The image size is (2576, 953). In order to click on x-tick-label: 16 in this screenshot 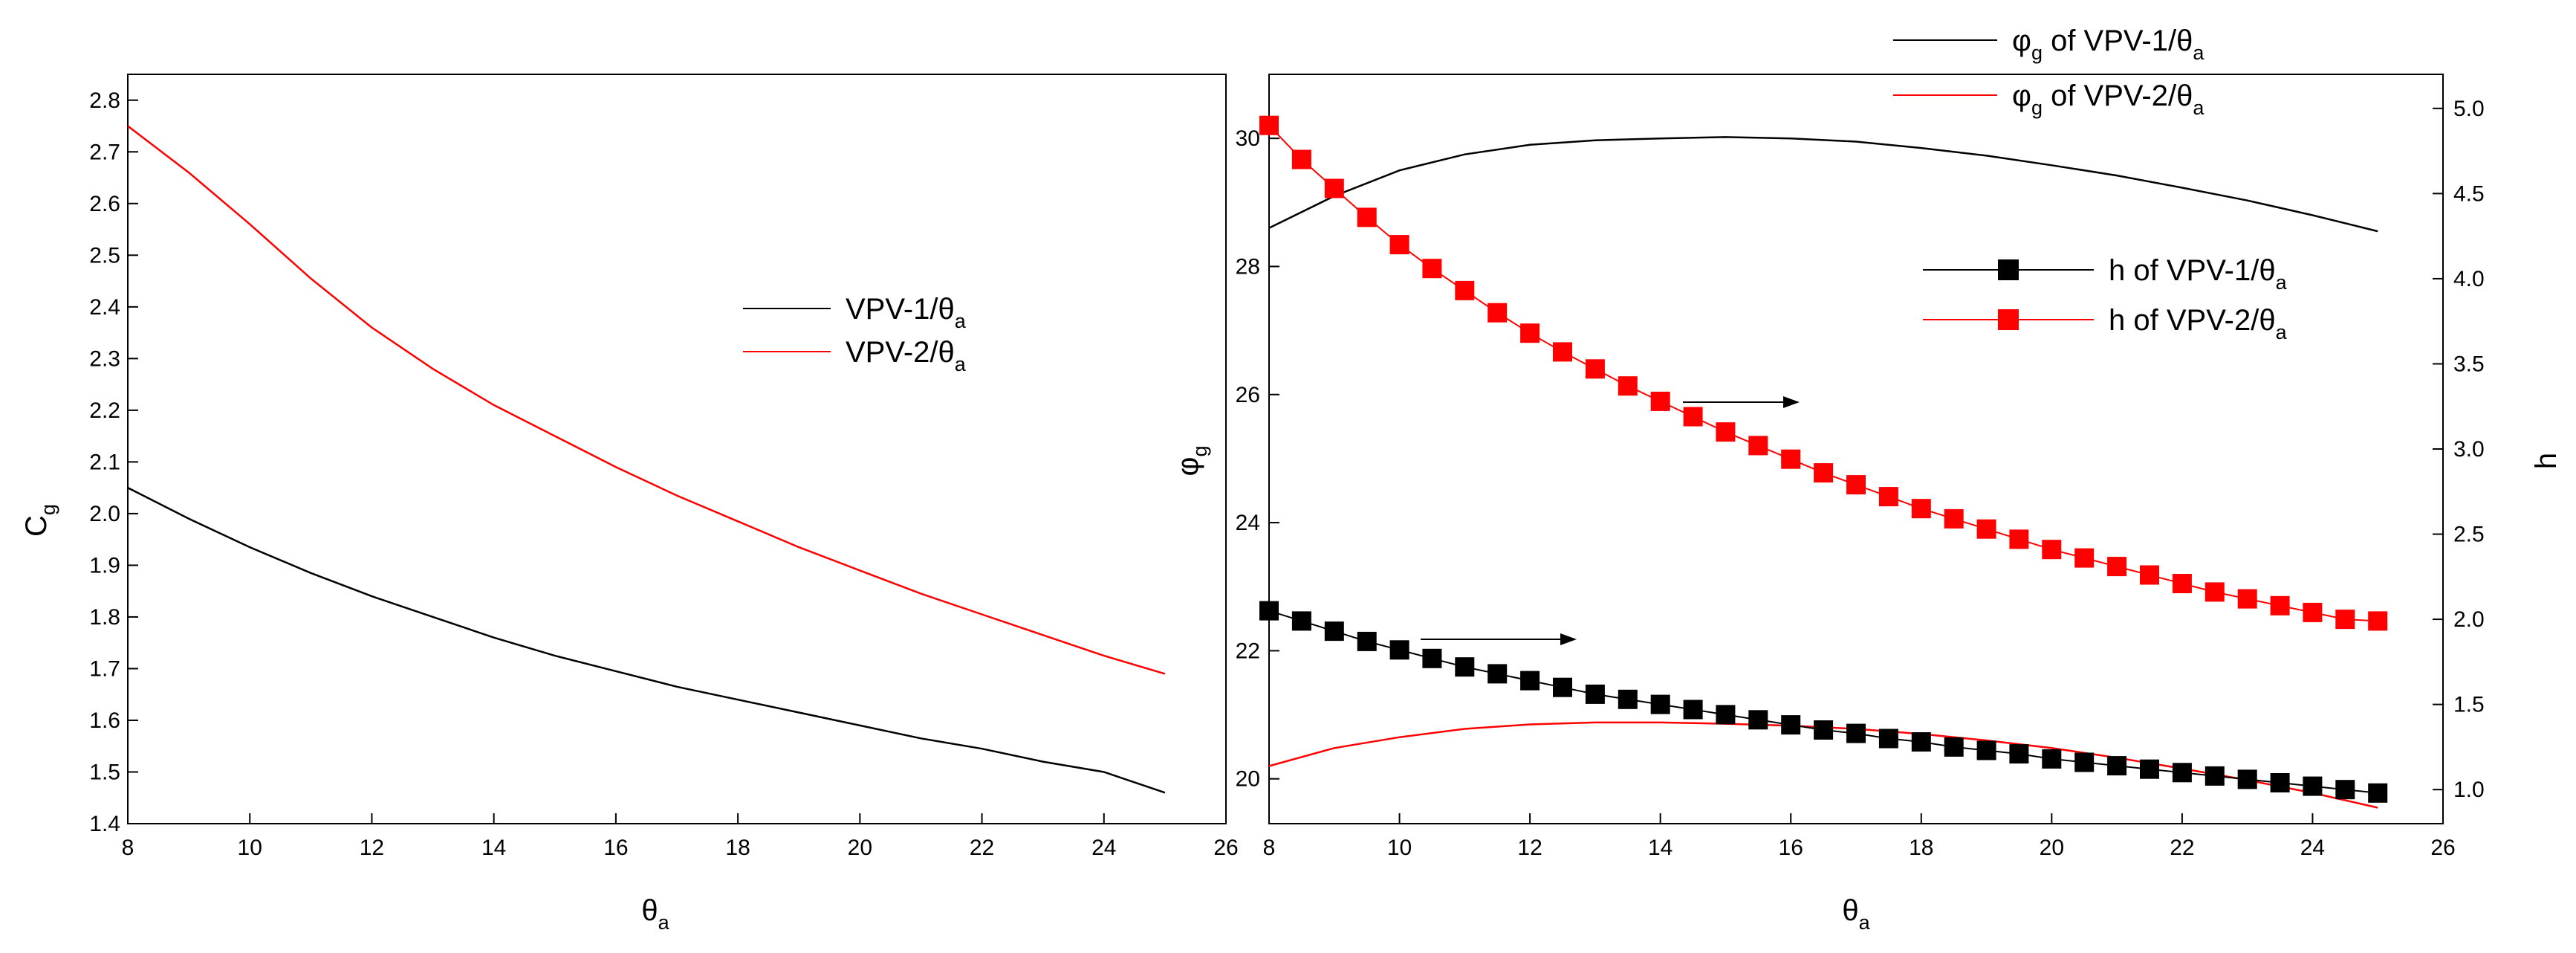, I will do `click(1791, 848)`.